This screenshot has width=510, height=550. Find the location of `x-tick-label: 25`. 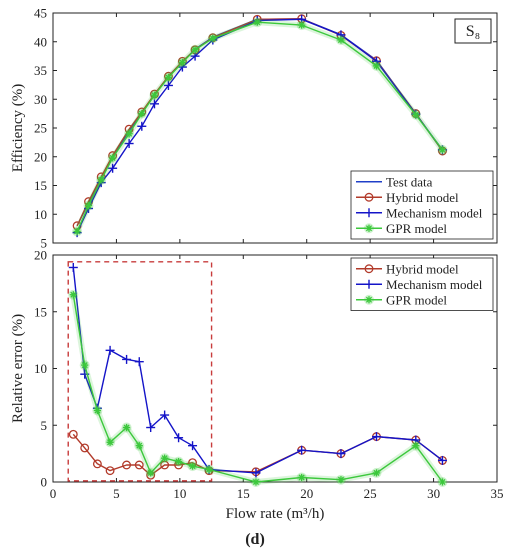

x-tick-label: 25 is located at coordinates (370, 493).